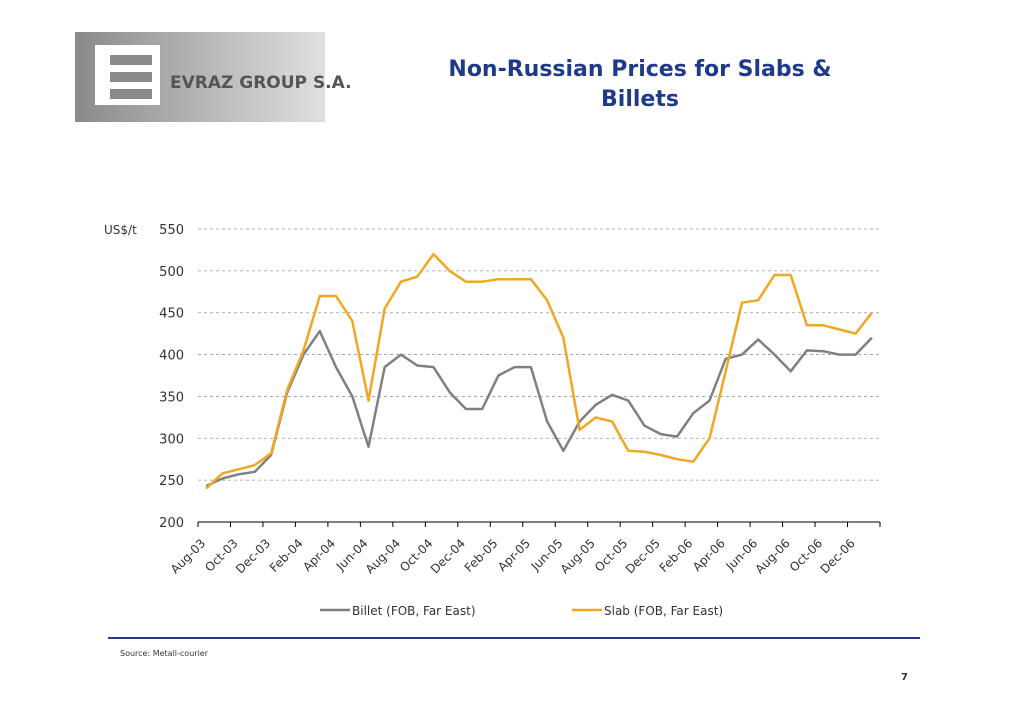  What do you see at coordinates (709, 555) in the screenshot?
I see `x-tick-label: Apr-06` at bounding box center [709, 555].